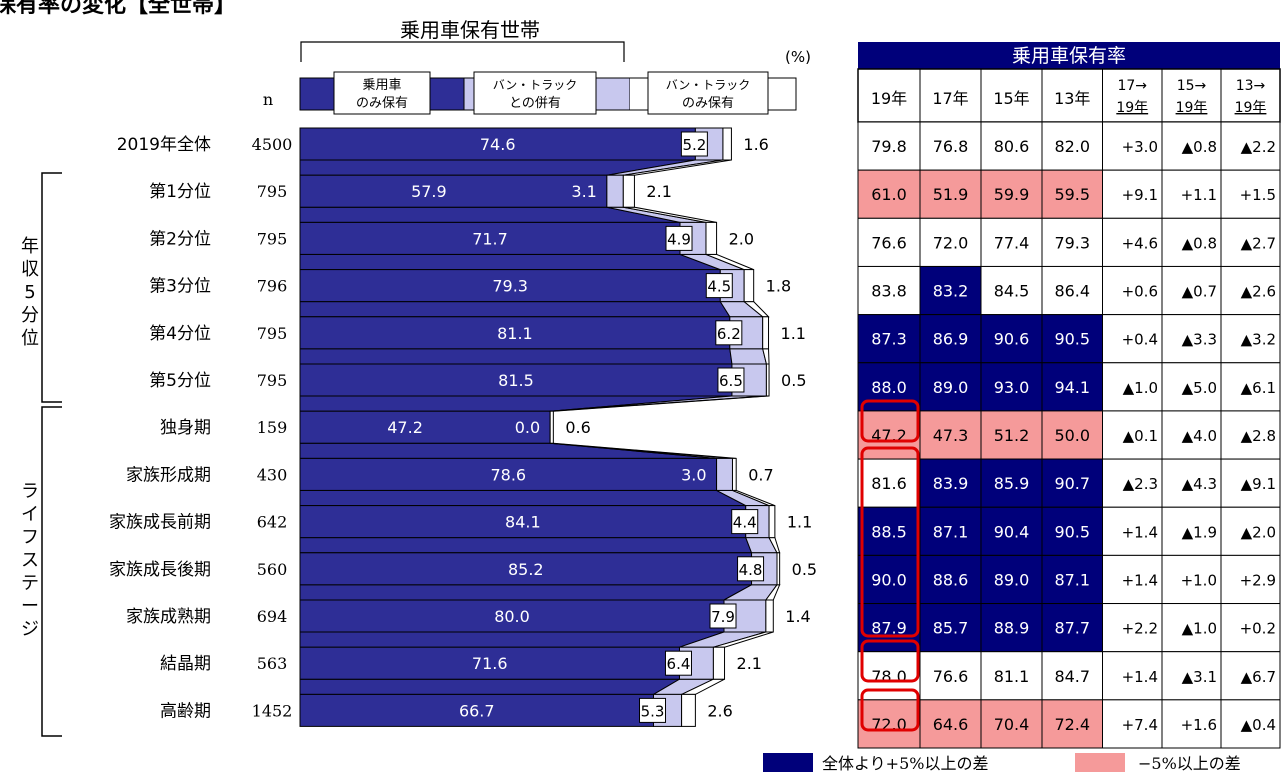 The width and height of the screenshot is (1284, 782). What do you see at coordinates (429, 191) in the screenshot?
I see `bar-label-car-only: 57.9` at bounding box center [429, 191].